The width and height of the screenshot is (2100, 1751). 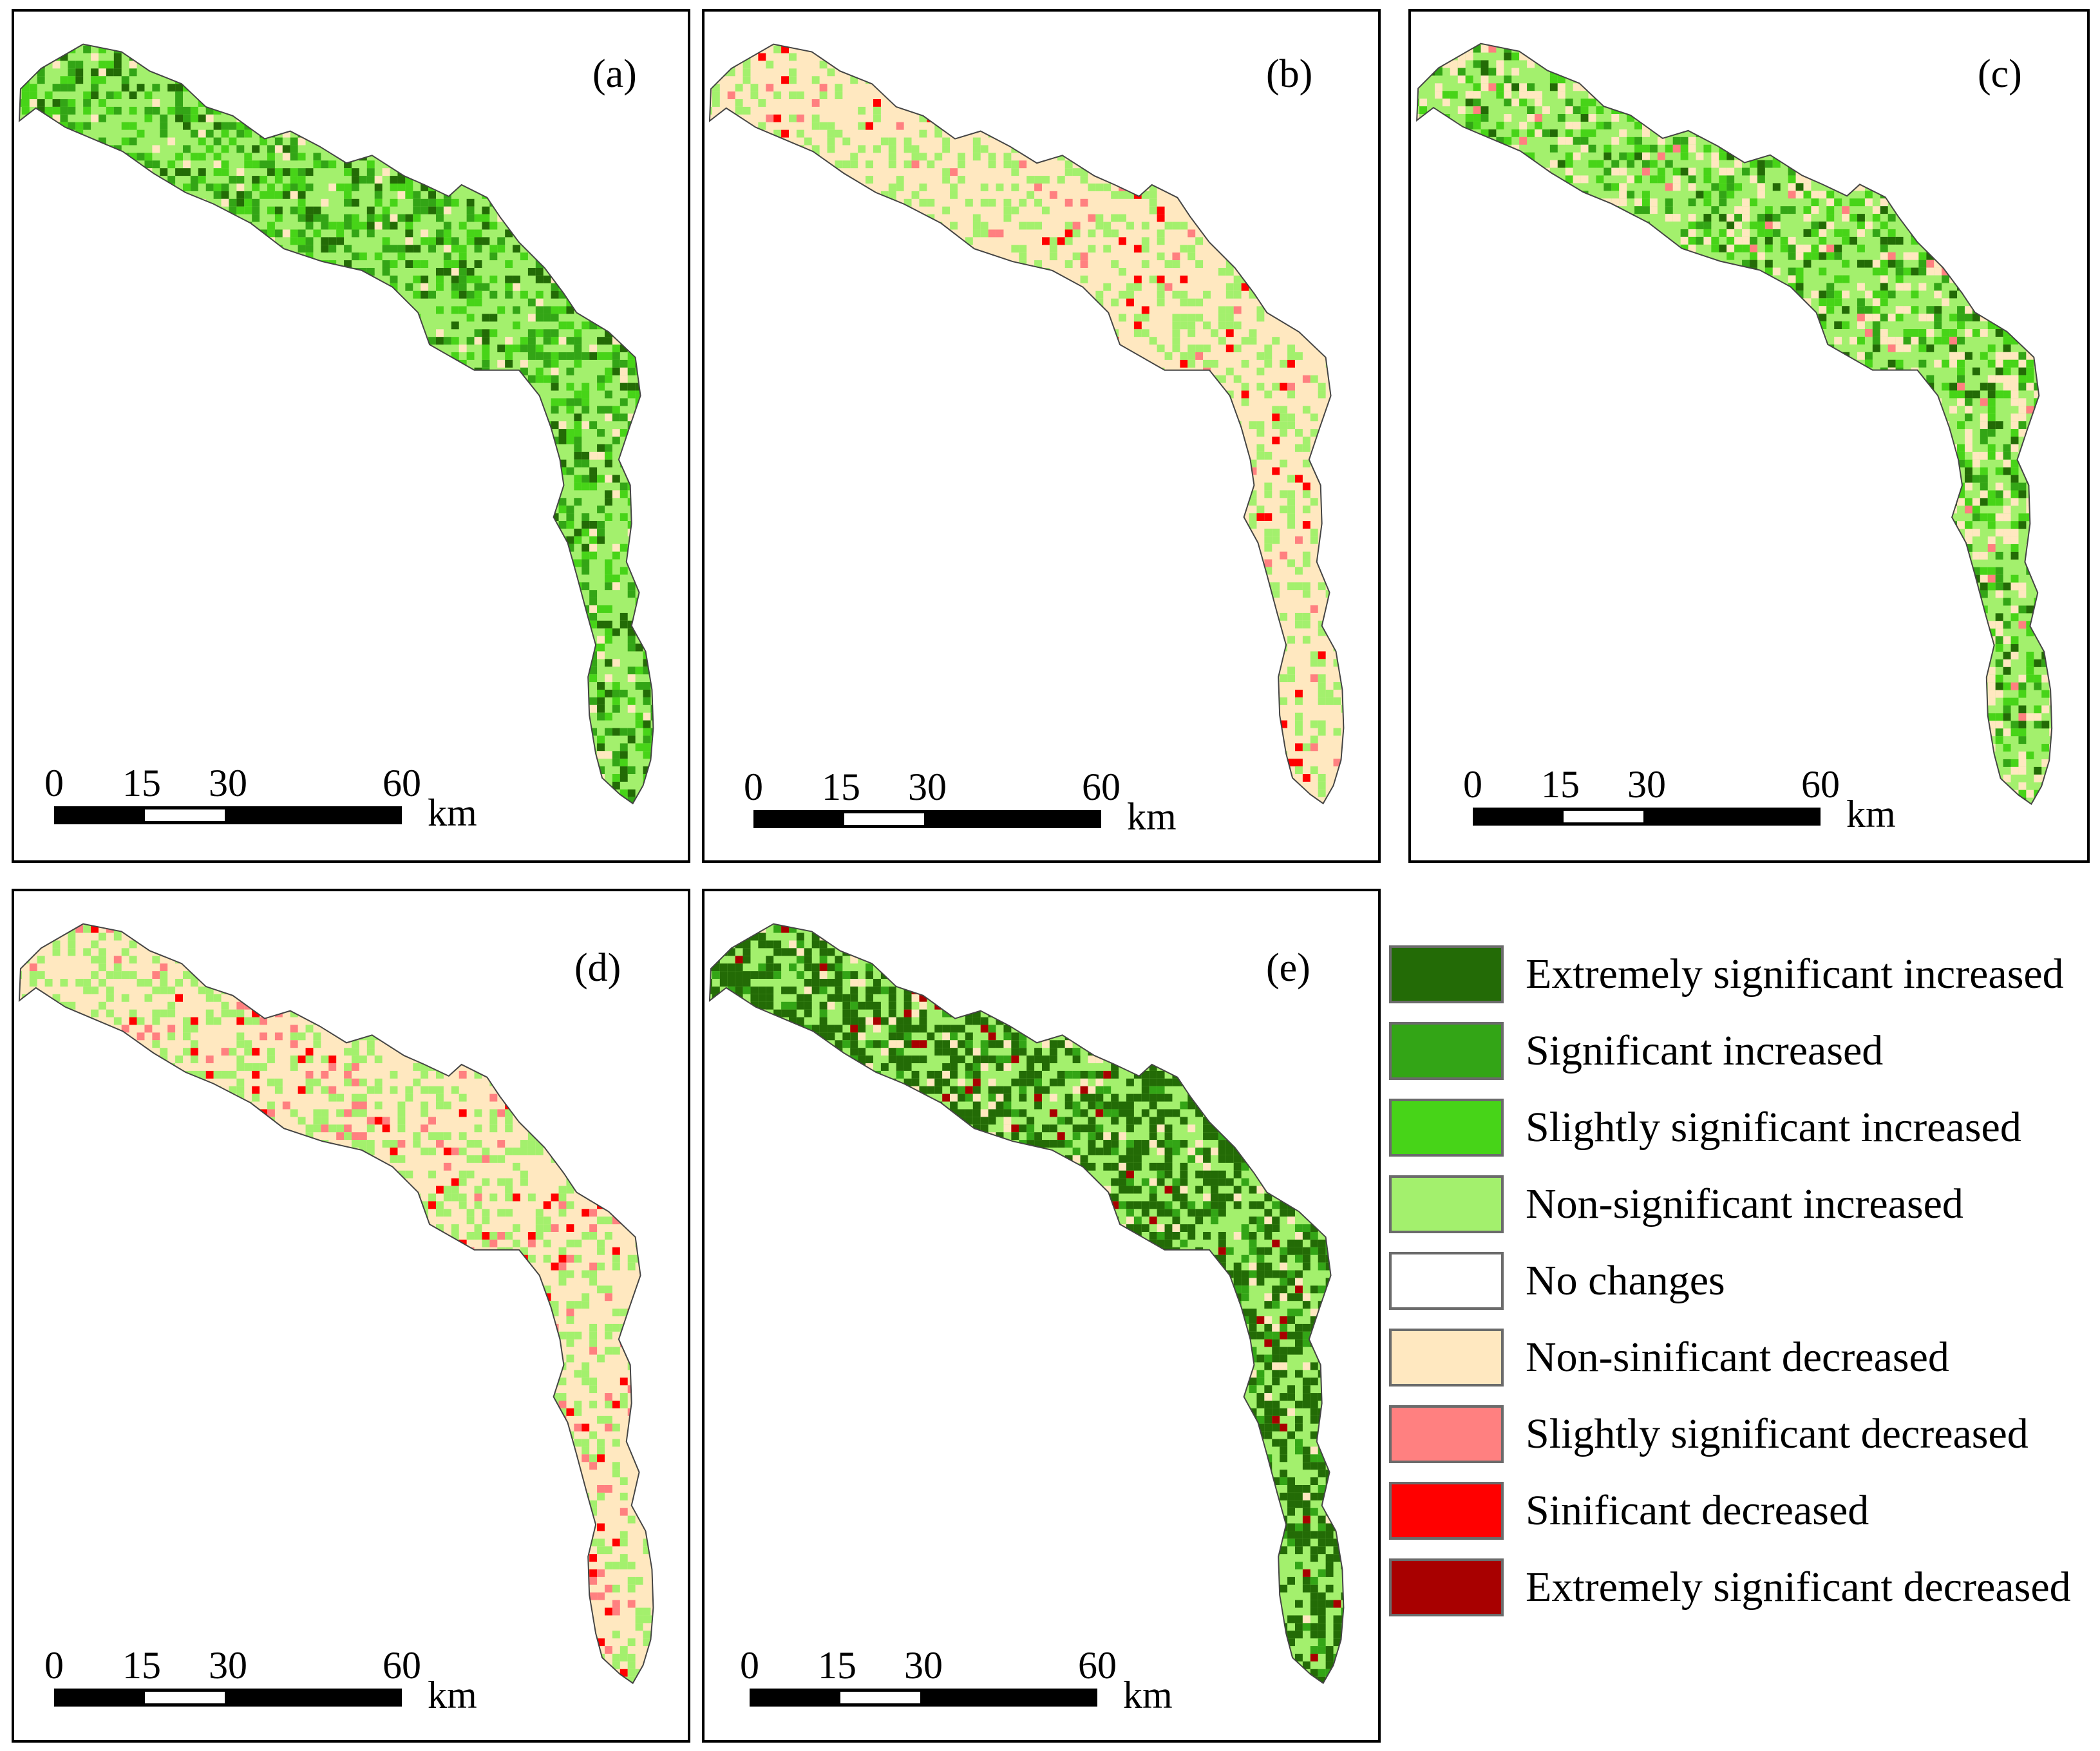 I want to click on legend-item: Non-significant increased, so click(x=1743, y=1207).